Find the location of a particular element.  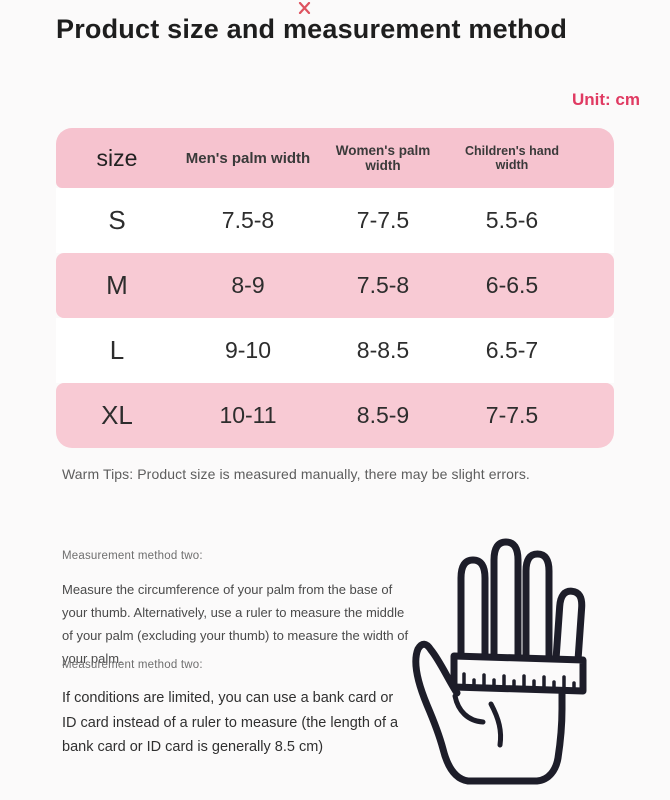

unit-label: Unit: cm is located at coordinates (606, 99).